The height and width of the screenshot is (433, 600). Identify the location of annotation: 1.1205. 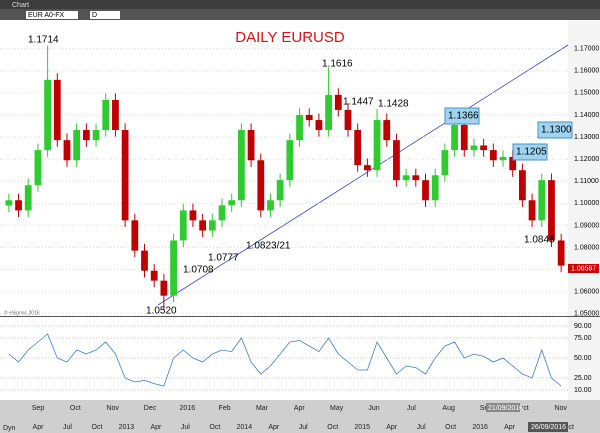
(531, 152).